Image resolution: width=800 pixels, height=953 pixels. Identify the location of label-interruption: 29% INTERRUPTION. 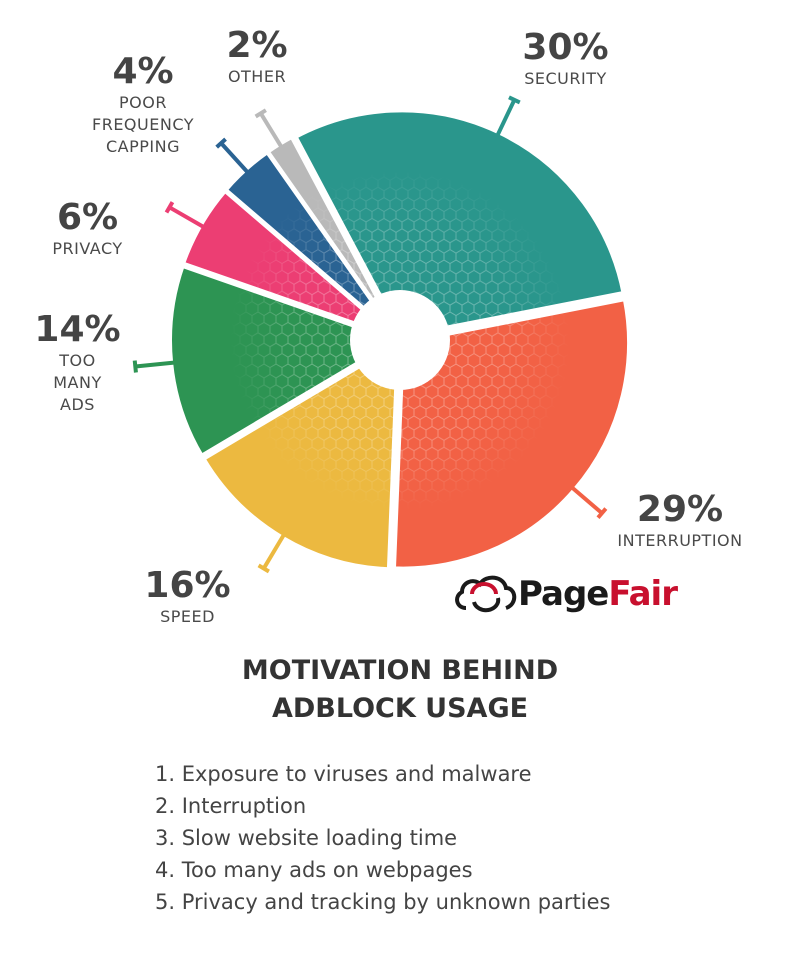
(680, 521).